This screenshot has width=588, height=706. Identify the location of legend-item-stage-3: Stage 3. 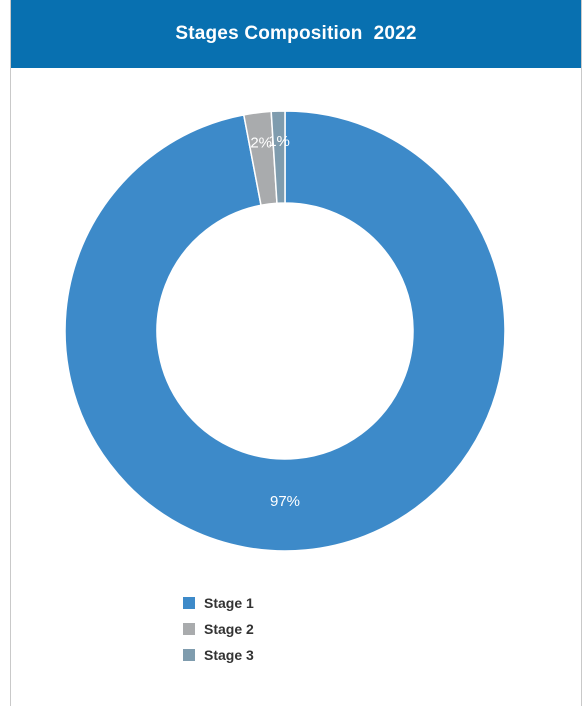
(218, 655).